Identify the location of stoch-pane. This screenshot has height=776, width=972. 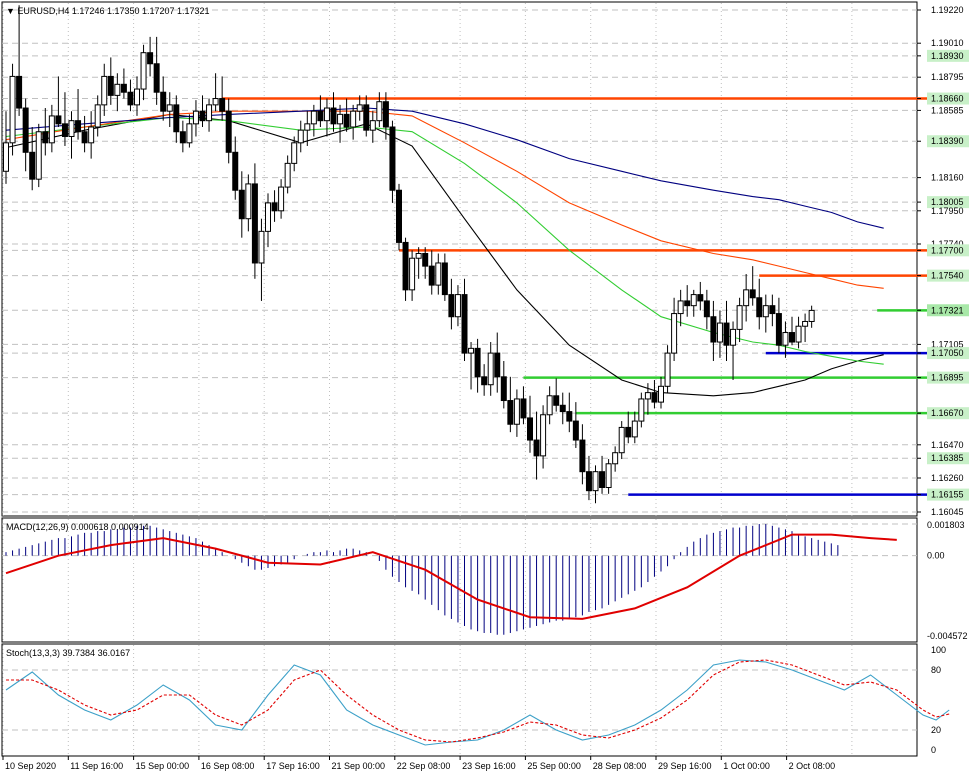
(459, 700).